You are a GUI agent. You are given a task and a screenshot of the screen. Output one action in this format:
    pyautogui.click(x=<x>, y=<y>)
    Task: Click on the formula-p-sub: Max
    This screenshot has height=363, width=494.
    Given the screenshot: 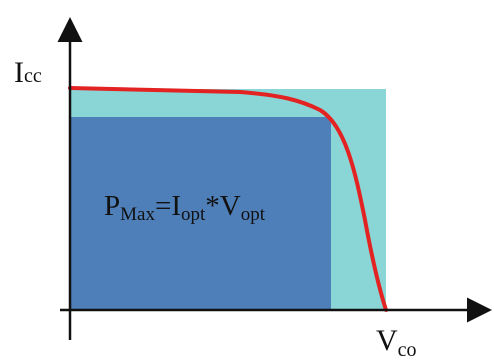 What is the action you would take?
    pyautogui.click(x=137, y=214)
    